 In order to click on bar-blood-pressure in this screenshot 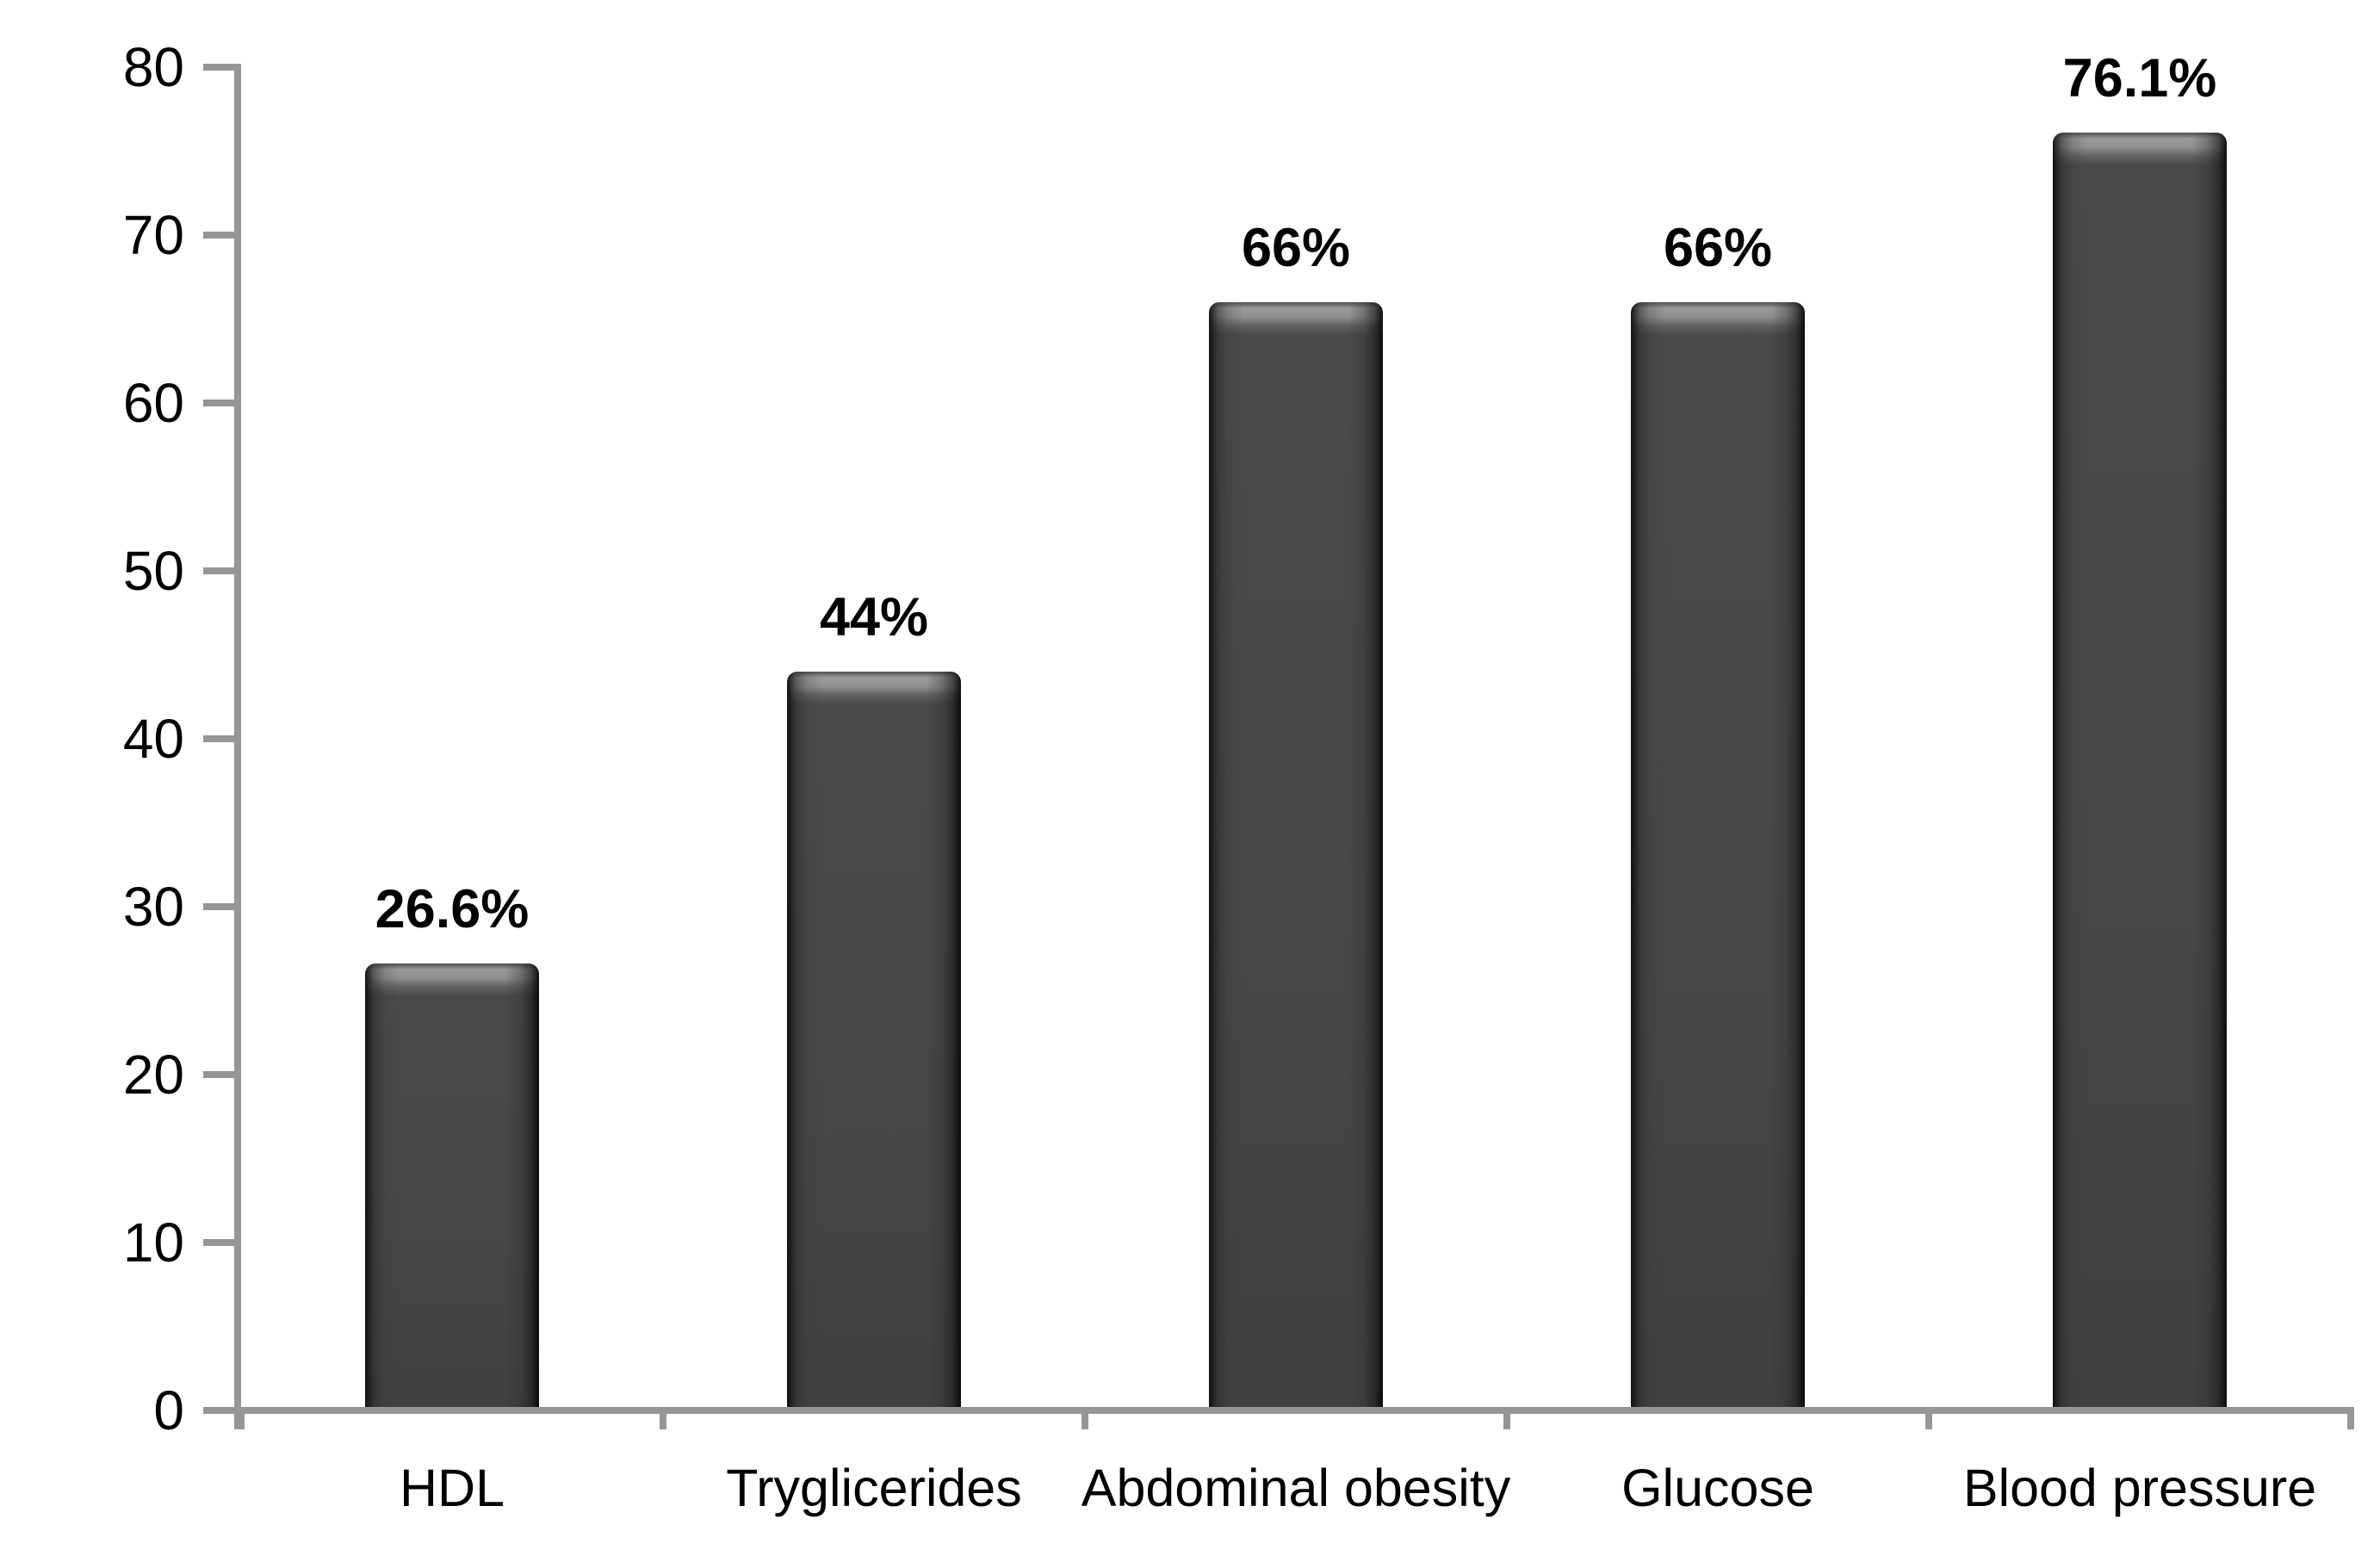, I will do `click(2140, 773)`.